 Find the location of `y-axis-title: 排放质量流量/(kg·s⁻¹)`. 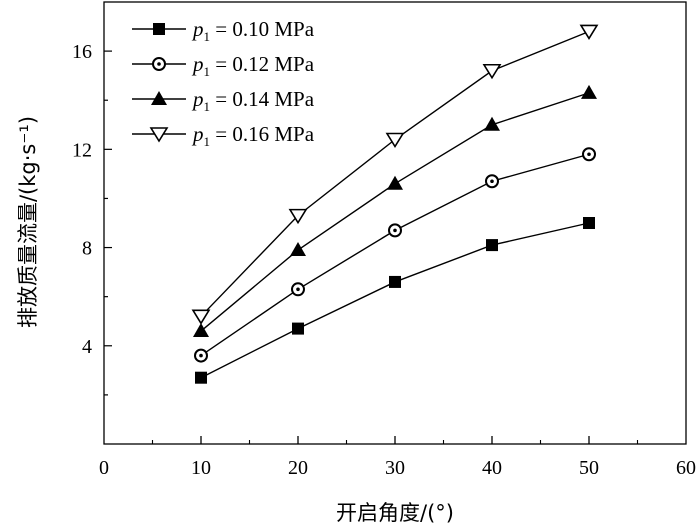

y-axis-title: 排放质量流量/(kg·s⁻¹) is located at coordinates (28, 222).